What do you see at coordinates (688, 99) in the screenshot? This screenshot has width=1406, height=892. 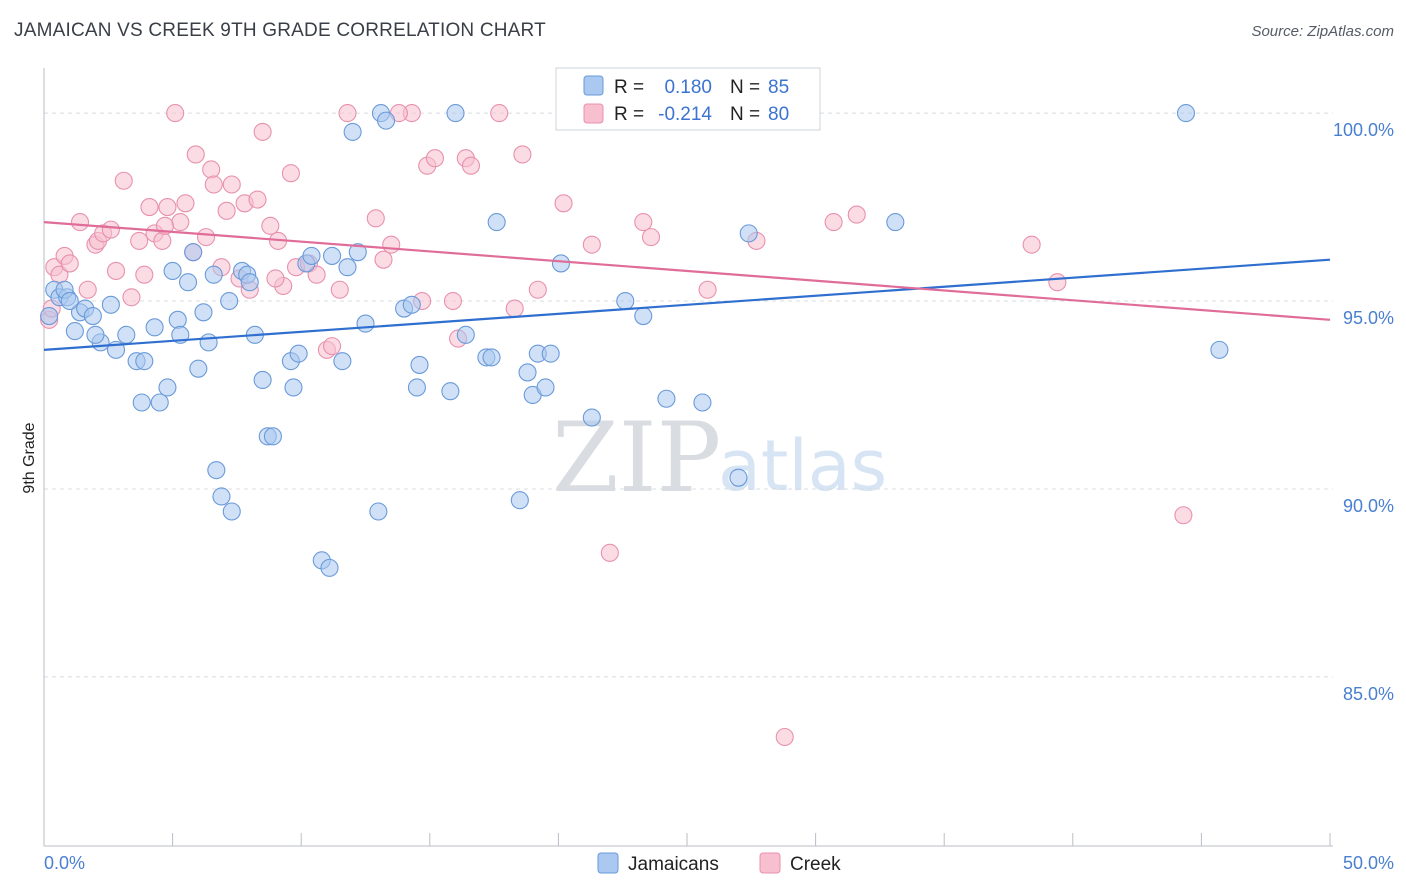 I see `stats-legend: R = 0.180 N = 85 R = -0.214 N = 80` at bounding box center [688, 99].